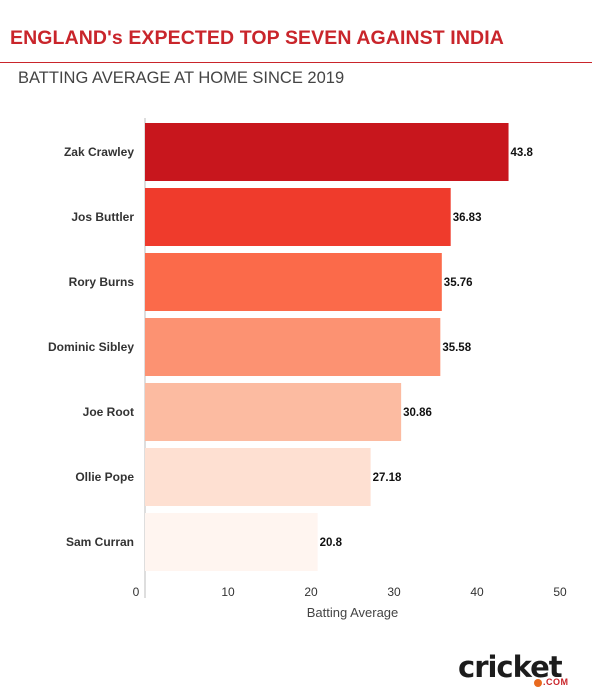  What do you see at coordinates (467, 218) in the screenshot?
I see `data-label: 36.83` at bounding box center [467, 218].